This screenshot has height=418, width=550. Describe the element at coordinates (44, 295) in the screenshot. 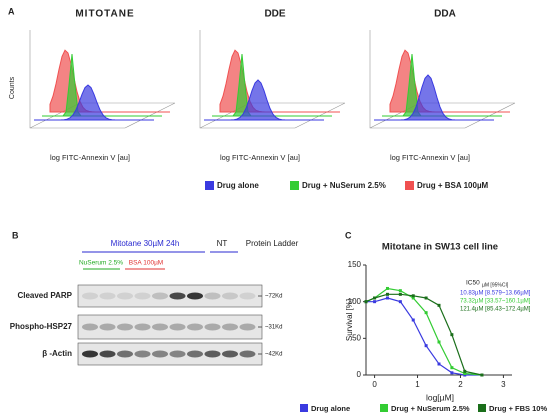

I see `row-label: Cleaved PARP` at that location.